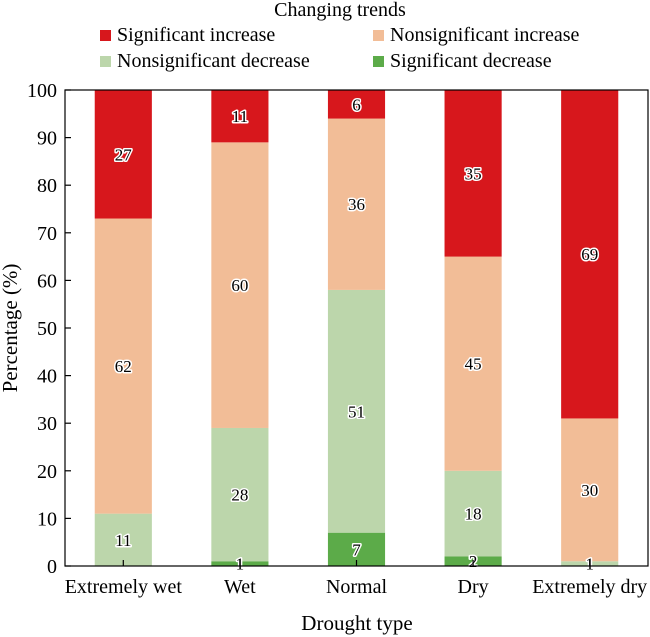 The width and height of the screenshot is (650, 637). Describe the element at coordinates (471, 61) in the screenshot. I see `legend-label: Significant decrease` at that location.